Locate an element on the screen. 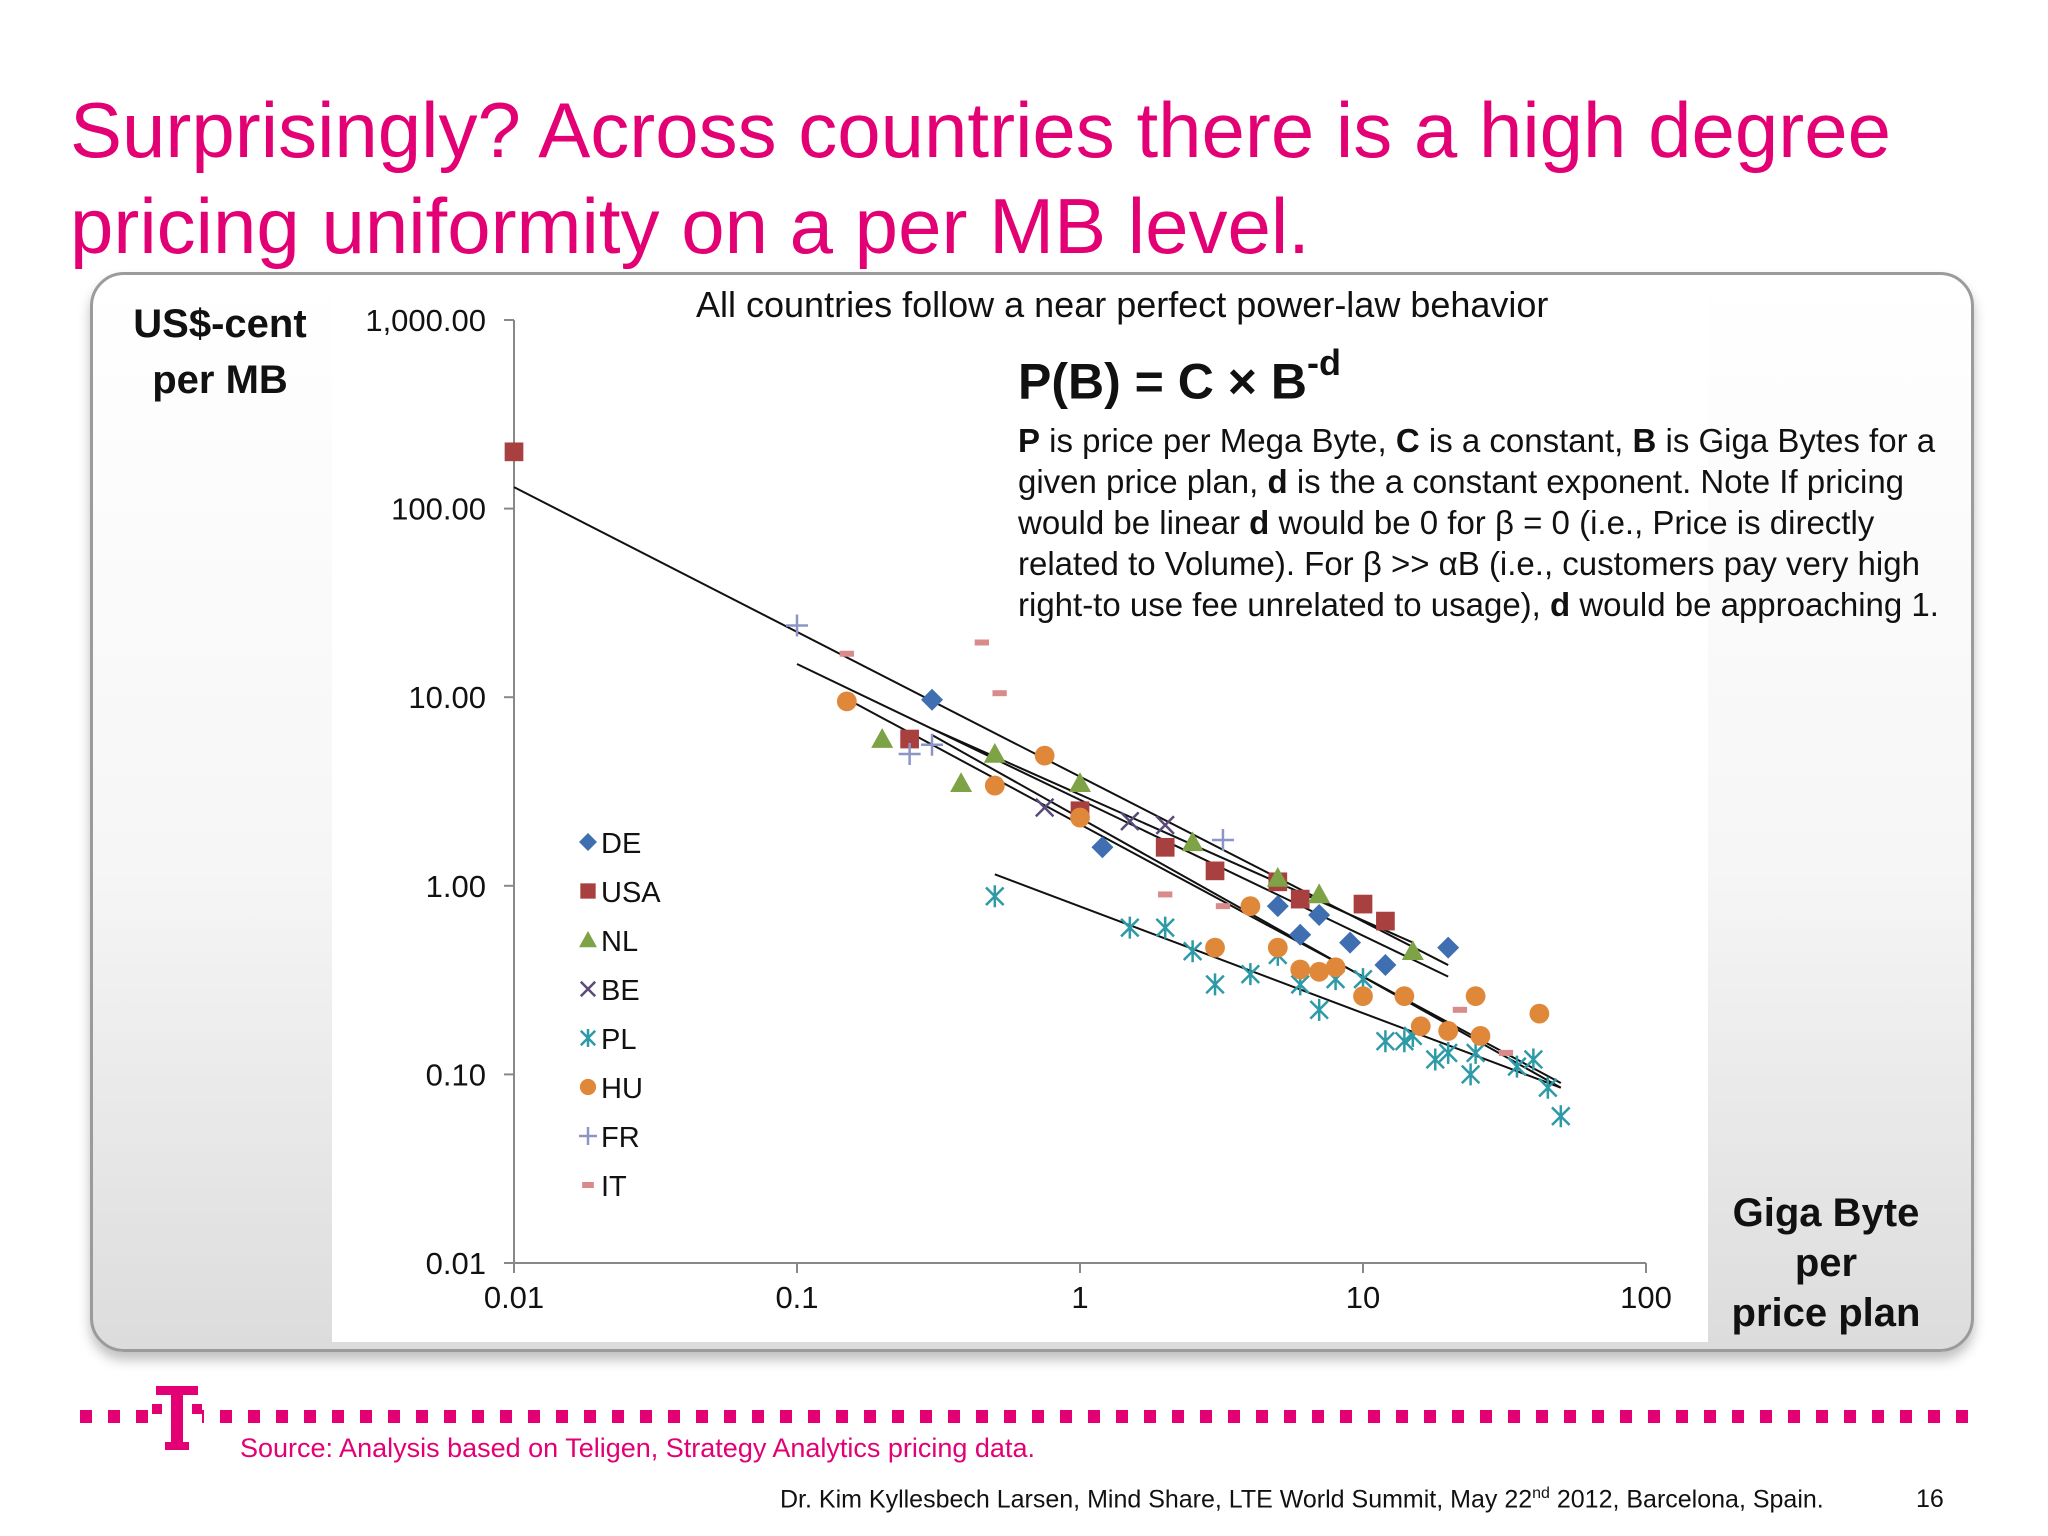 The height and width of the screenshot is (1536, 2048). legend-label-hu: HU is located at coordinates (622, 1089).